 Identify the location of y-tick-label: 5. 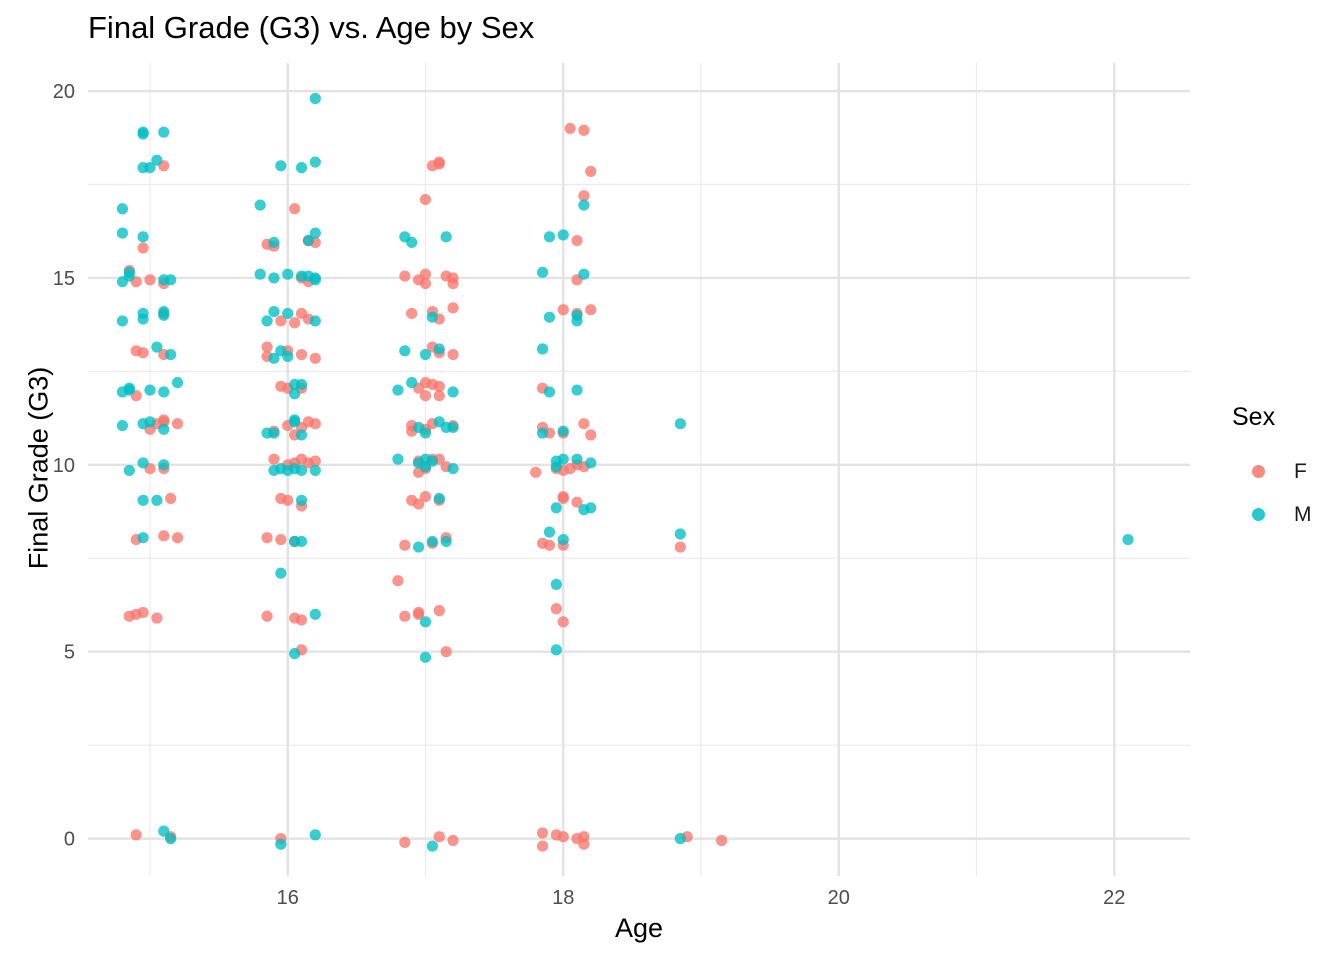
(69, 653).